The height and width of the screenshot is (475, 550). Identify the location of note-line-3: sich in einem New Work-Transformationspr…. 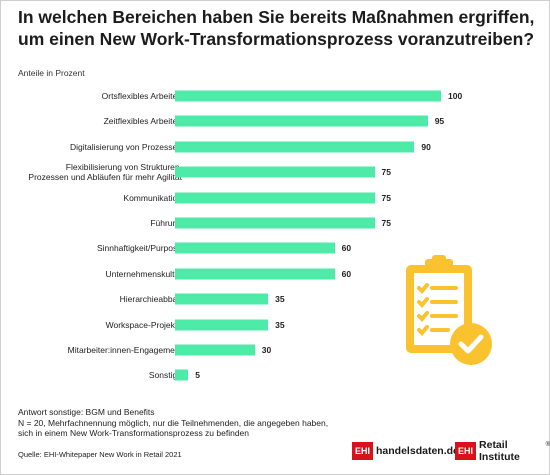
(134, 433).